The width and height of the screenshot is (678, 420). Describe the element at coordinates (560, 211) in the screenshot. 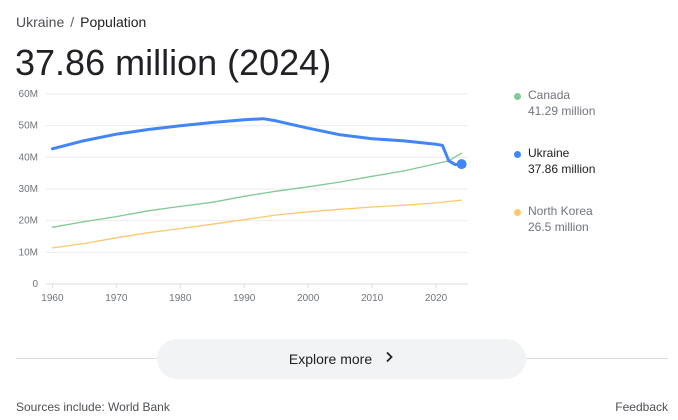

I see `legend-item-name: North Korea` at that location.